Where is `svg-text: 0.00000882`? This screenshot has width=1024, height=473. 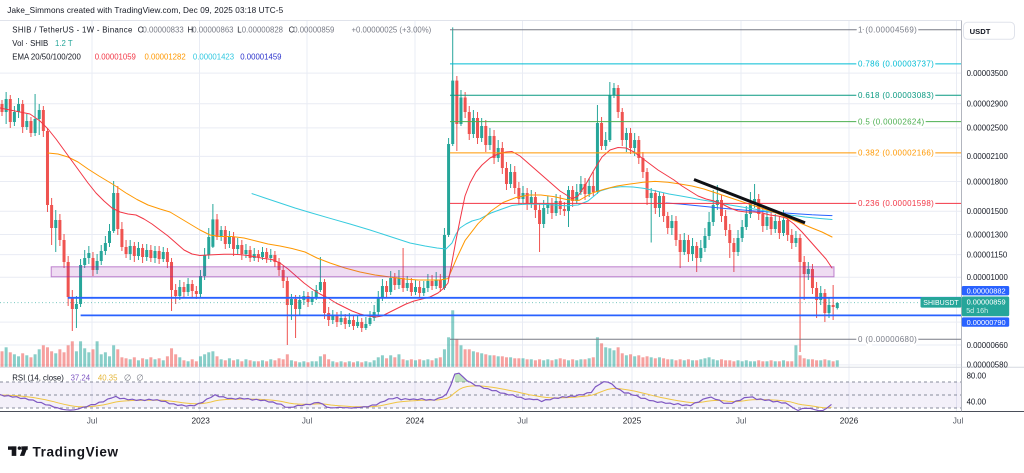 svg-text: 0.00000882 is located at coordinates (986, 290).